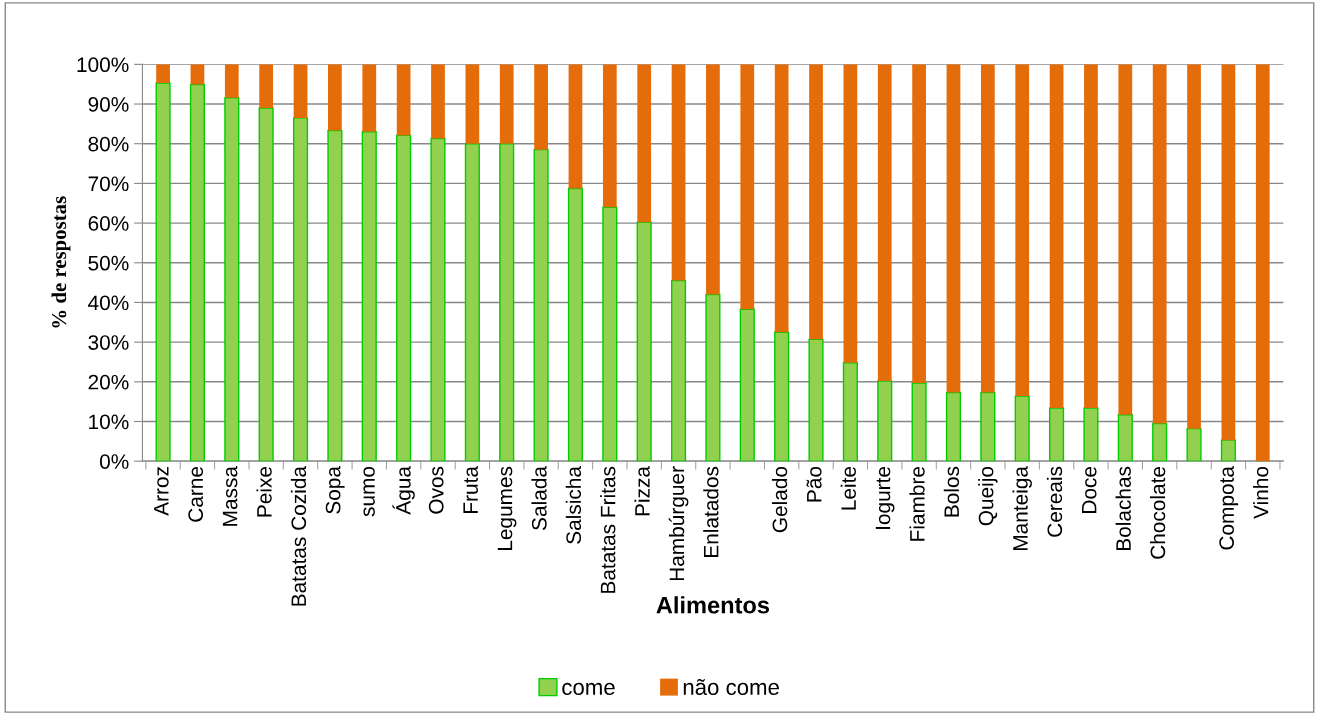  What do you see at coordinates (108, 263) in the screenshot?
I see `y-tick-label: 50%` at bounding box center [108, 263].